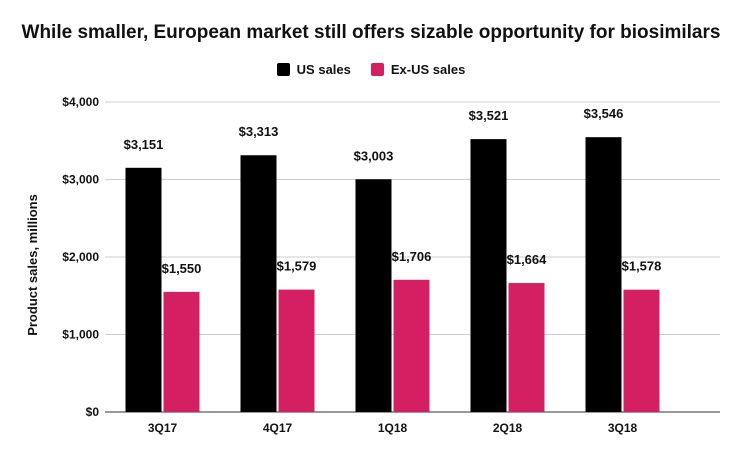 The width and height of the screenshot is (742, 459). I want to click on x-tick-label: 3Q18, so click(623, 428).